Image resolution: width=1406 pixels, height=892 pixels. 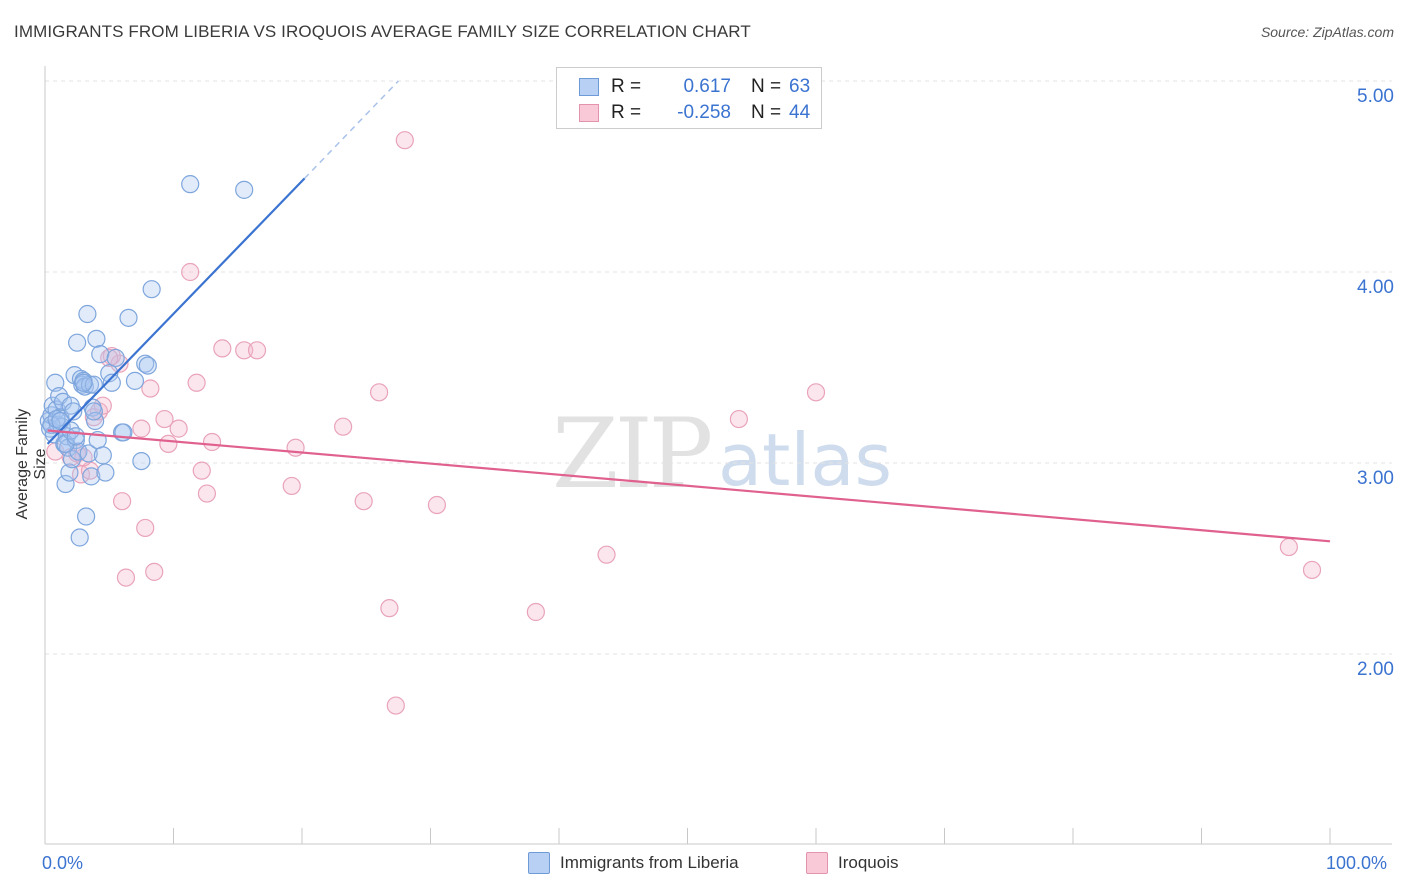 I want to click on legend-r-label: R =, so click(x=626, y=86).